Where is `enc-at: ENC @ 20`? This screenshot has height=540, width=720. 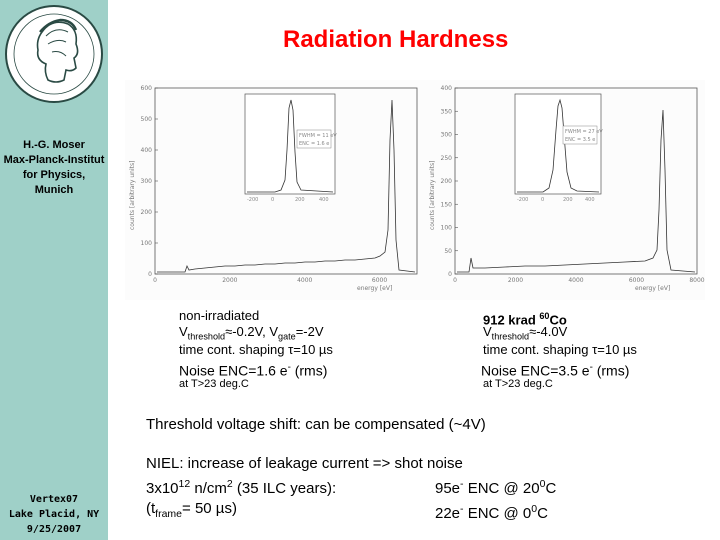 enc-at: ENC @ 20 is located at coordinates (501, 488).